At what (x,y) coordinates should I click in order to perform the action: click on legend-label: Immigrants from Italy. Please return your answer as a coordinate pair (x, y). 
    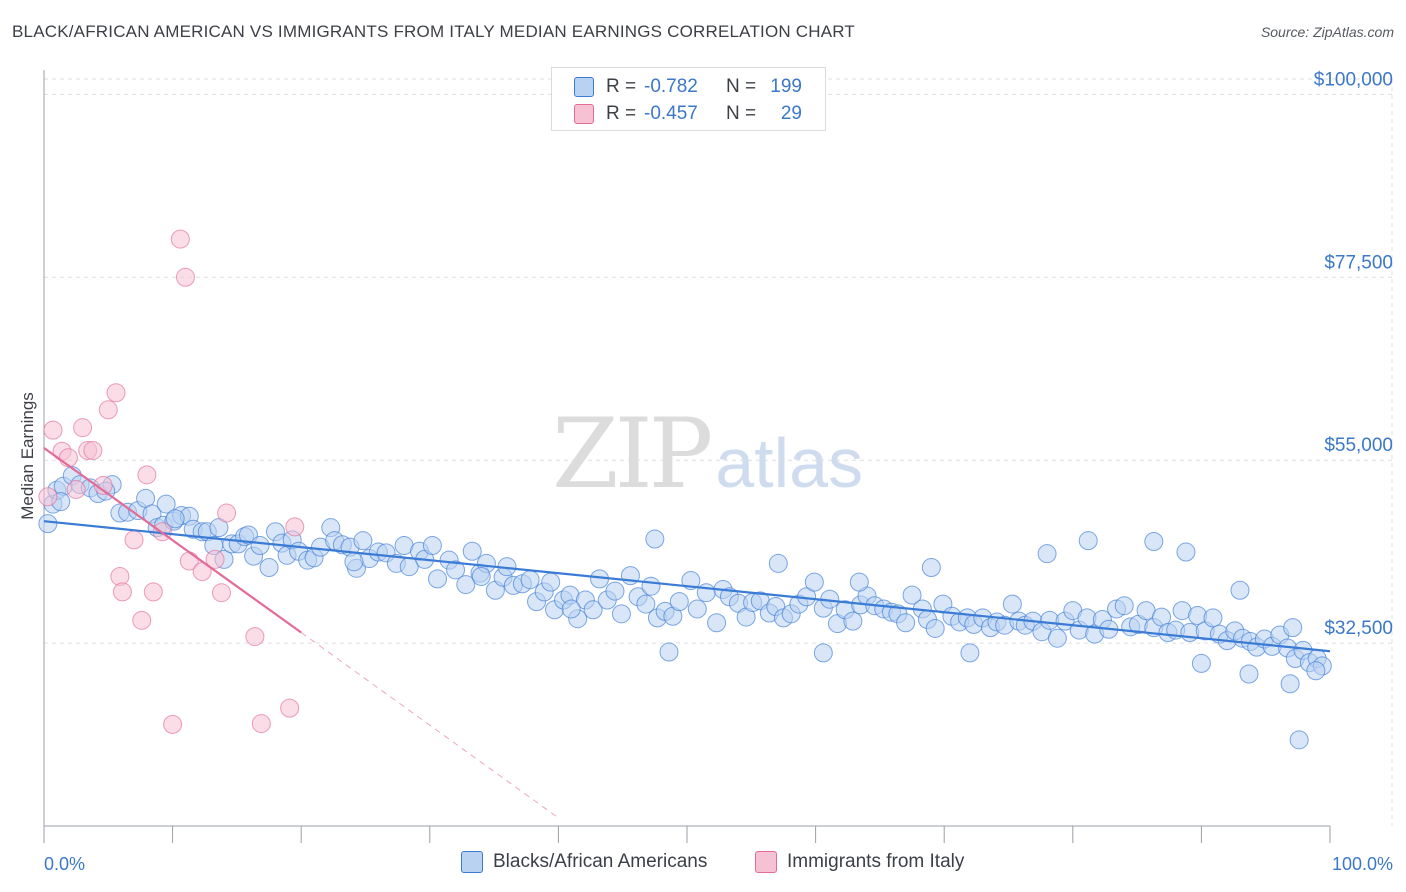
    Looking at the image, I should click on (876, 861).